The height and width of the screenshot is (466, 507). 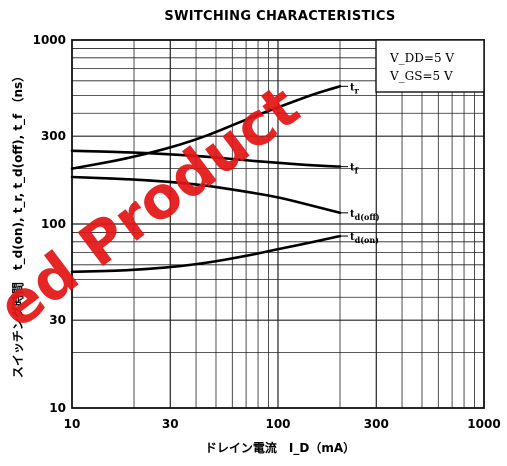 What do you see at coordinates (279, 16) in the screenshot?
I see `chart-title: SWITCHING CHARACTERISTICS` at bounding box center [279, 16].